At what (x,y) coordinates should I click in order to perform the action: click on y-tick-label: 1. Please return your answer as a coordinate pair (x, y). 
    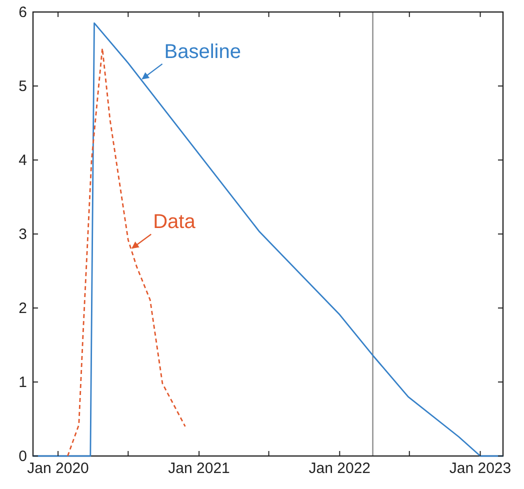
    Looking at the image, I should click on (22, 382).